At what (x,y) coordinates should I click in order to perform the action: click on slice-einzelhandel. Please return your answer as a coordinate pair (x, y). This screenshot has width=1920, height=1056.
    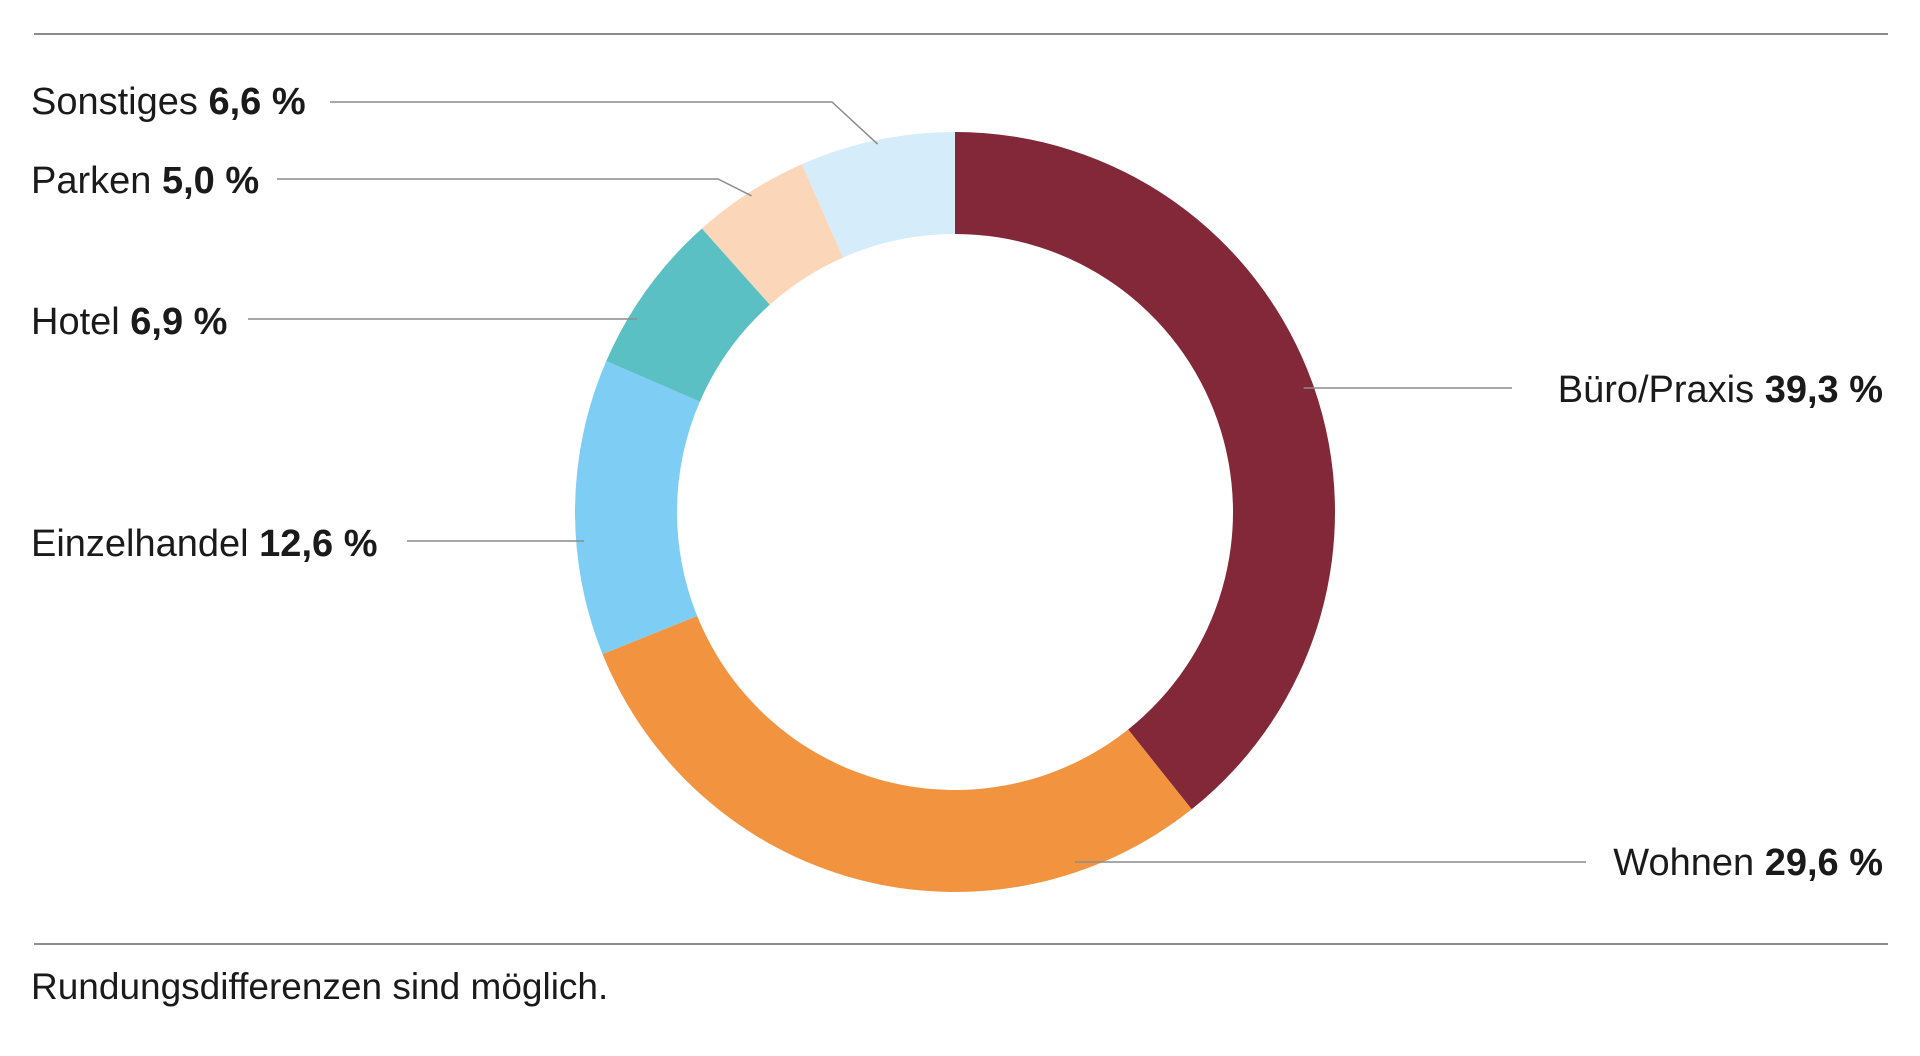
    Looking at the image, I should click on (637, 508).